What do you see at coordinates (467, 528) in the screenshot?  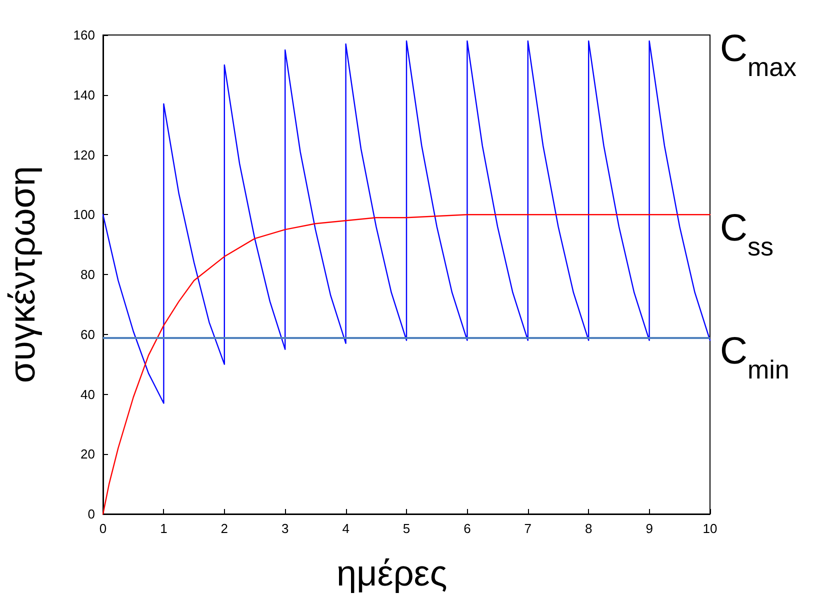 I see `x-tick-label: 6` at bounding box center [467, 528].